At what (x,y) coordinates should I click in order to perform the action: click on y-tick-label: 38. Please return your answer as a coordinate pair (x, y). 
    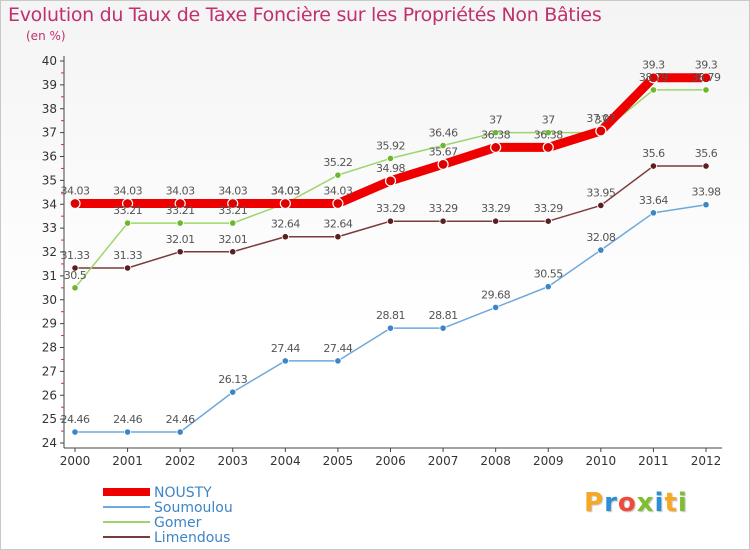
    Looking at the image, I should click on (49, 109).